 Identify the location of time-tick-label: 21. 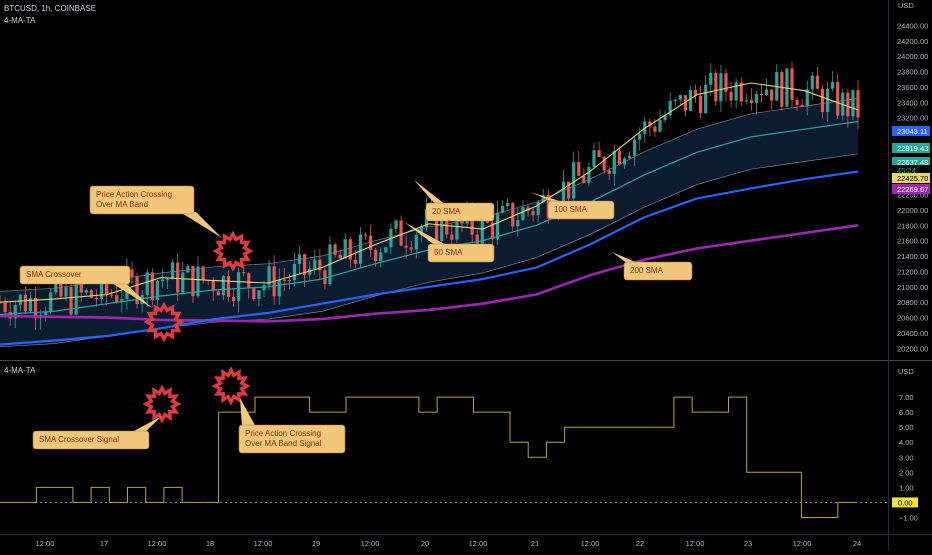
(535, 543).